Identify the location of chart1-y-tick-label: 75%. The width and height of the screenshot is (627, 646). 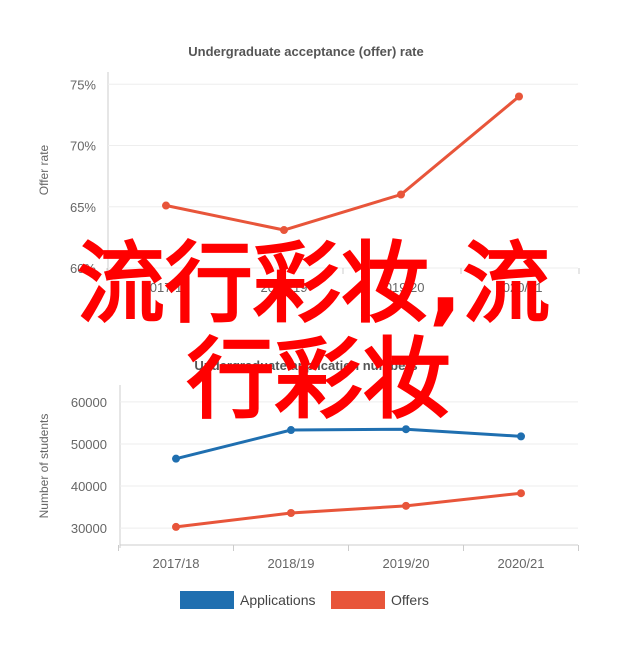
(83, 84).